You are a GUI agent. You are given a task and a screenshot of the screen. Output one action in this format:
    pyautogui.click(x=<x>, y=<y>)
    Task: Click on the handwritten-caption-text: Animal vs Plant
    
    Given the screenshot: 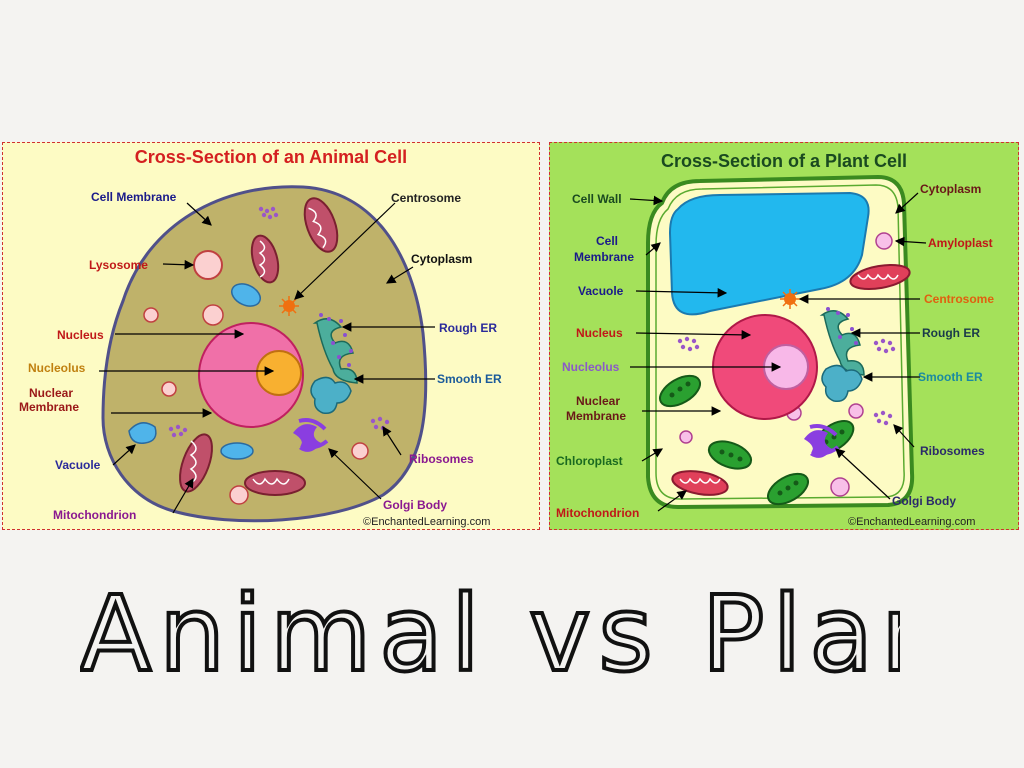 What is the action you would take?
    pyautogui.click(x=490, y=634)
    